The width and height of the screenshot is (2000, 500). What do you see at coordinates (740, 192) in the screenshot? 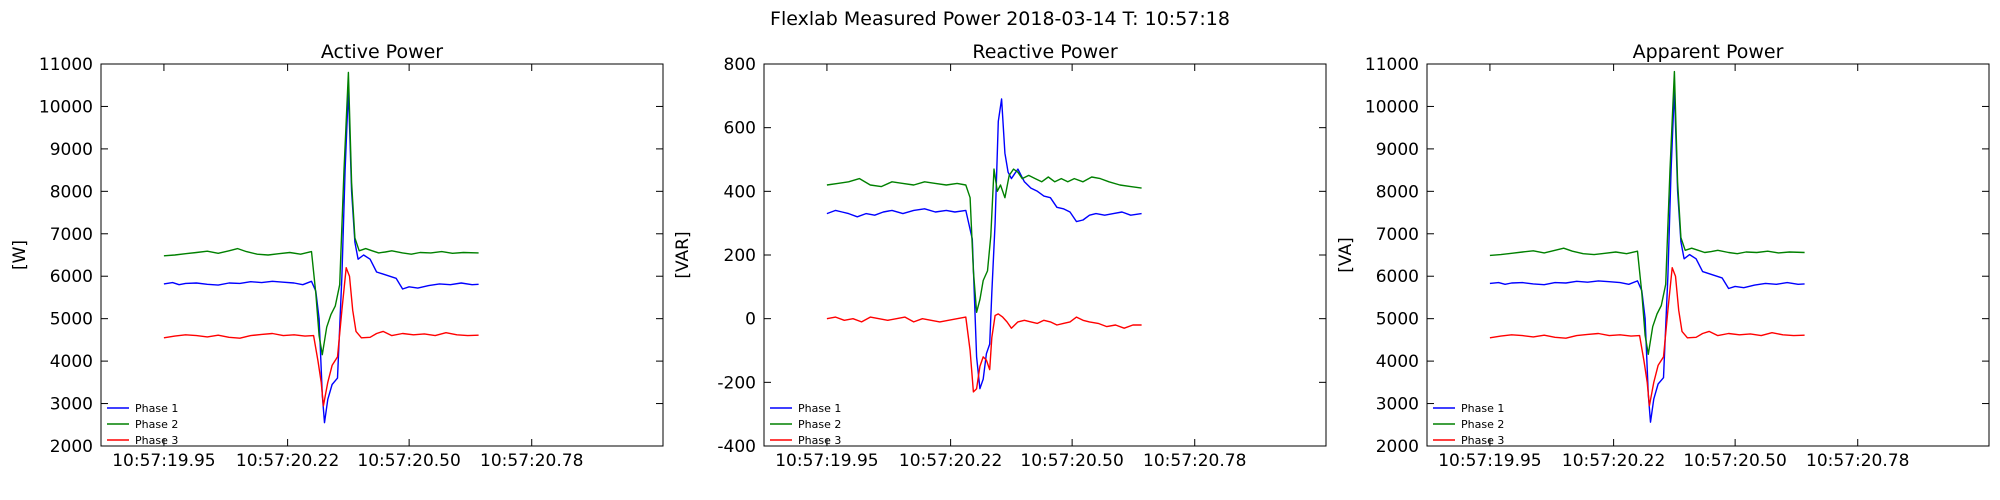
I see `y-tick-label: 400` at bounding box center [740, 192].